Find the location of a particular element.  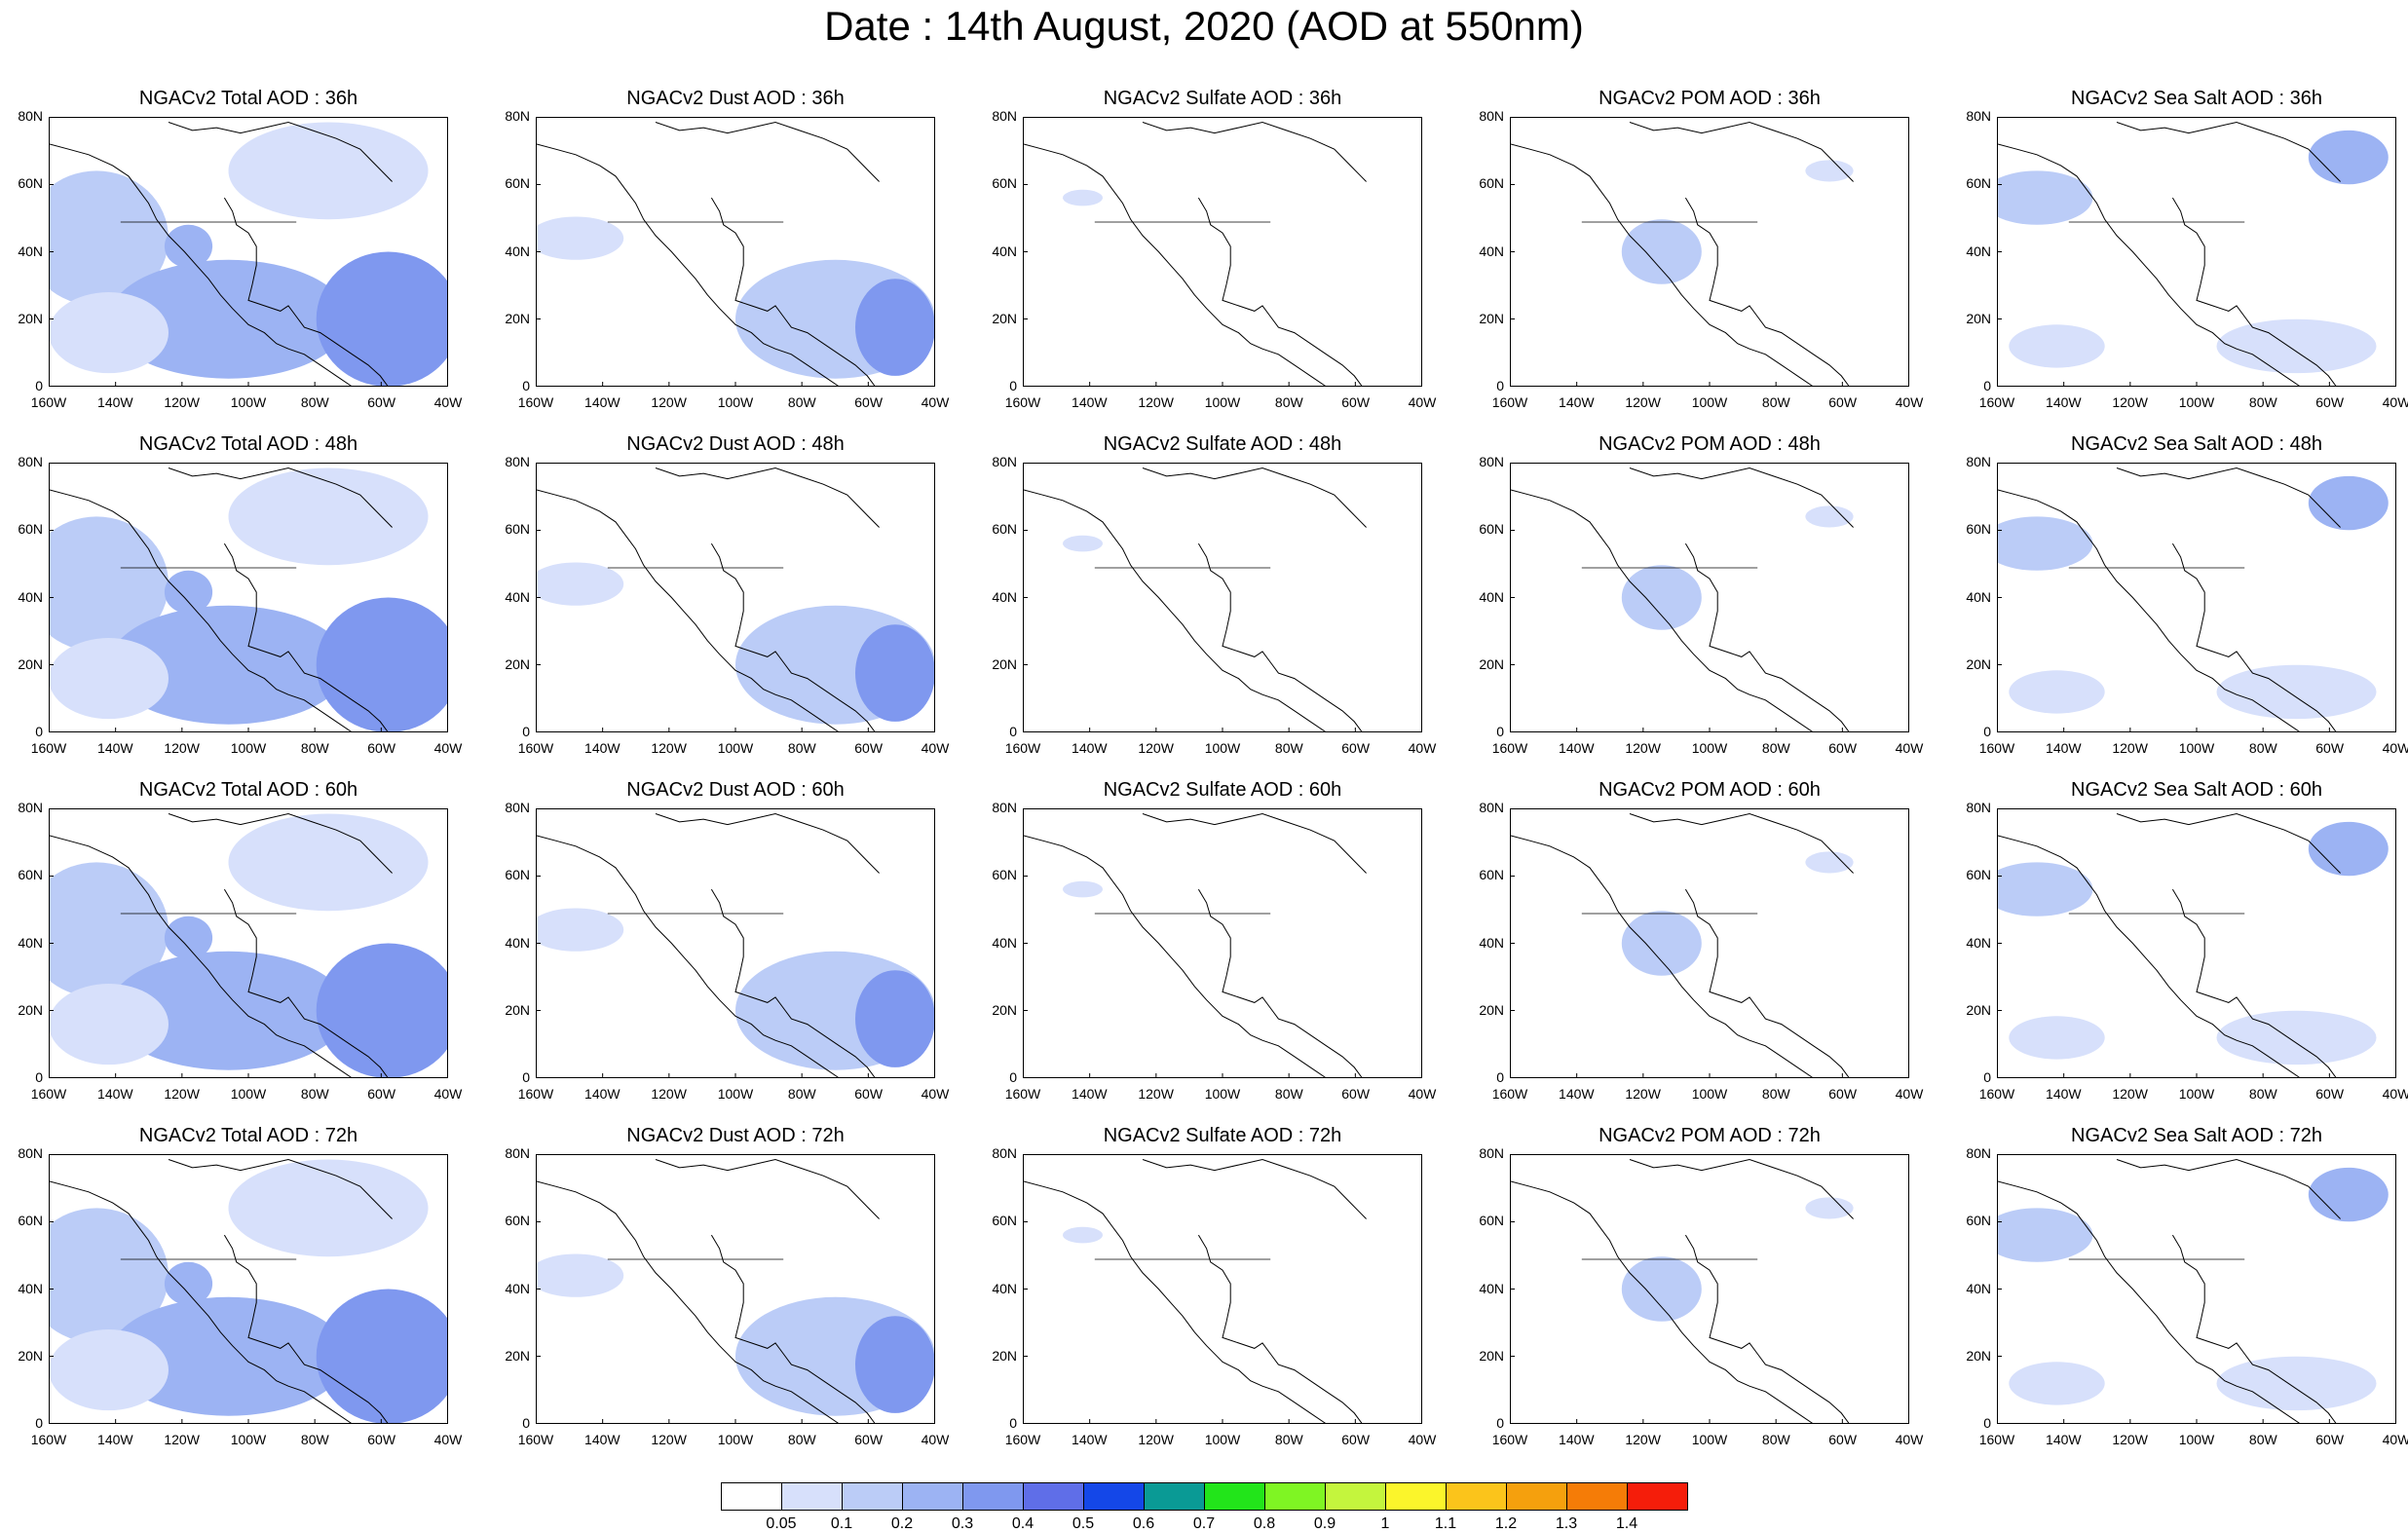

colorbar-label: 0.8 is located at coordinates (1264, 1523).